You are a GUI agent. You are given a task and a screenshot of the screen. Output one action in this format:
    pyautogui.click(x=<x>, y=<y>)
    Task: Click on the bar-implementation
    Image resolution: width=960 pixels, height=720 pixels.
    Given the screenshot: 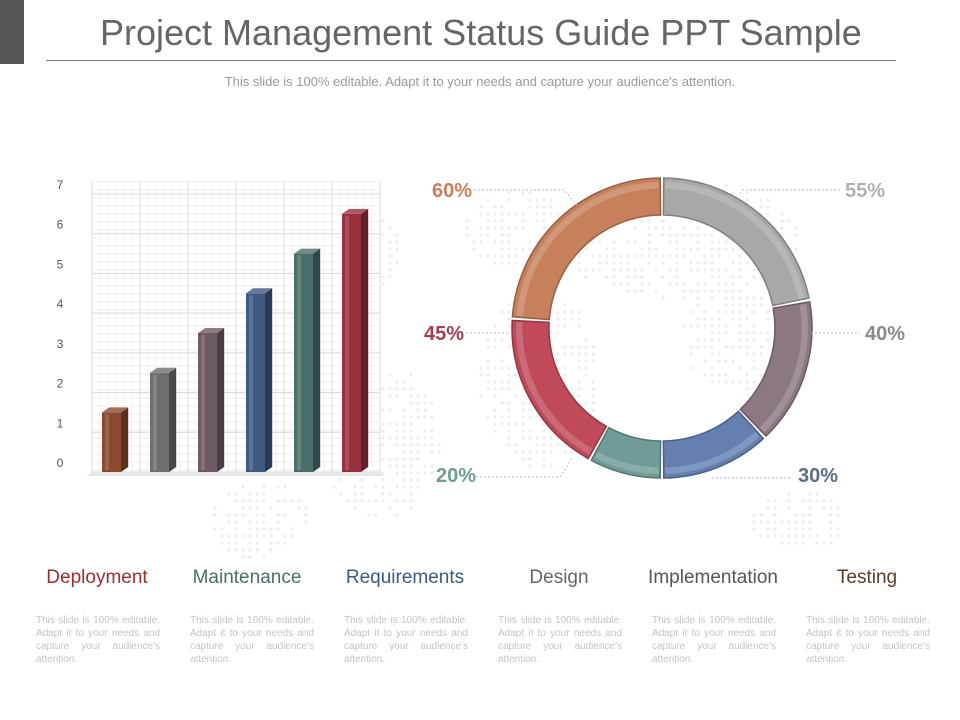 What is the action you would take?
    pyautogui.click(x=307, y=360)
    